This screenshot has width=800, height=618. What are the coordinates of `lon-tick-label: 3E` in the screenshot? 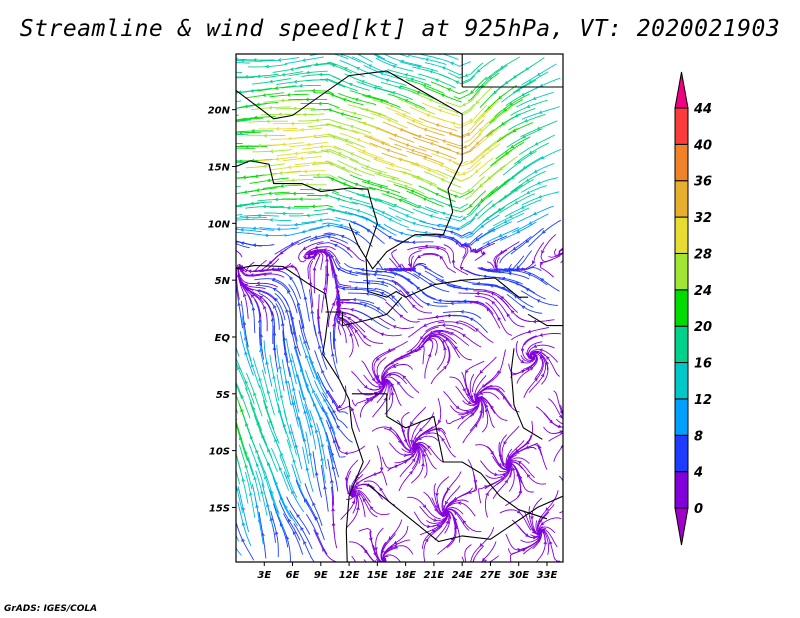 It's located at (264, 575).